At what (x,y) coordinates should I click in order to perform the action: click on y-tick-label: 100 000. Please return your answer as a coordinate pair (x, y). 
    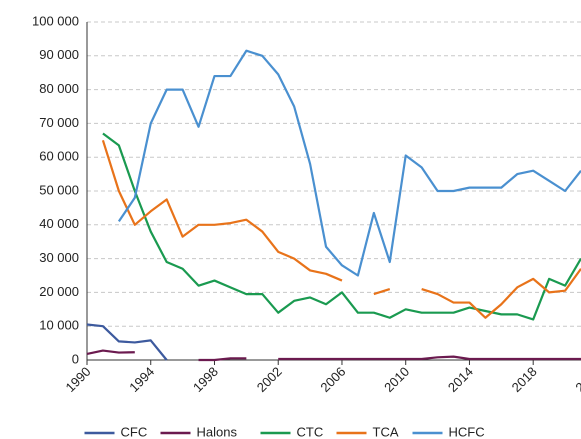
    Looking at the image, I should click on (55, 20).